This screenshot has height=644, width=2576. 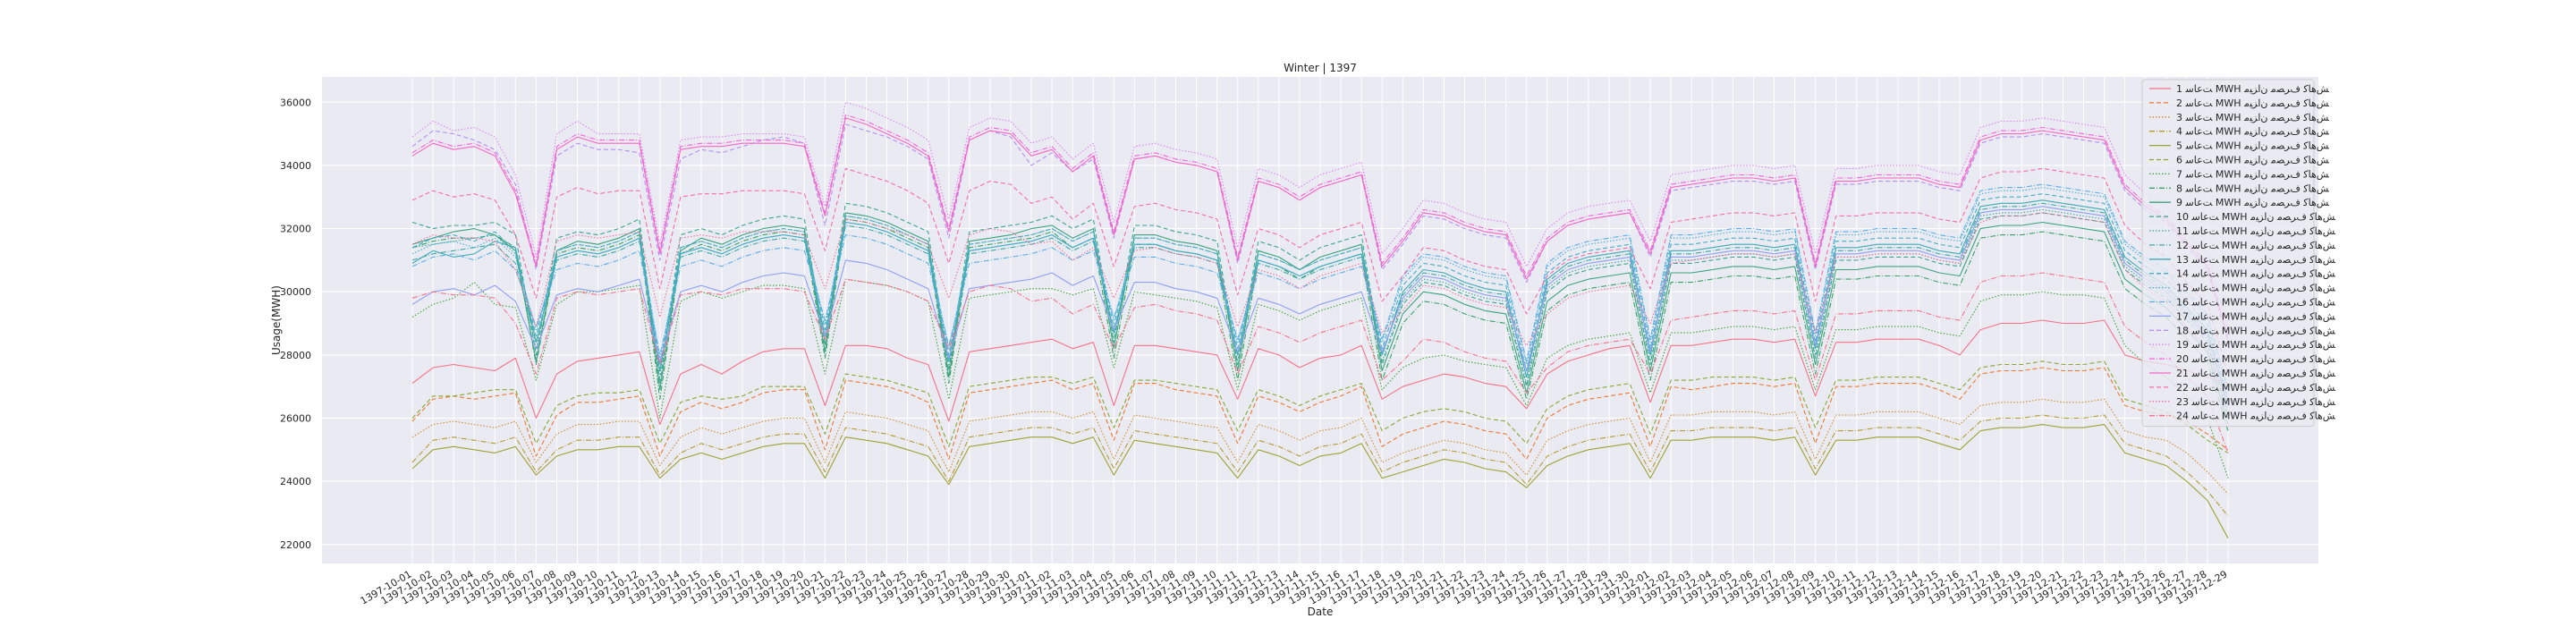 I want to click on y-tick-label: 26000, so click(x=295, y=419).